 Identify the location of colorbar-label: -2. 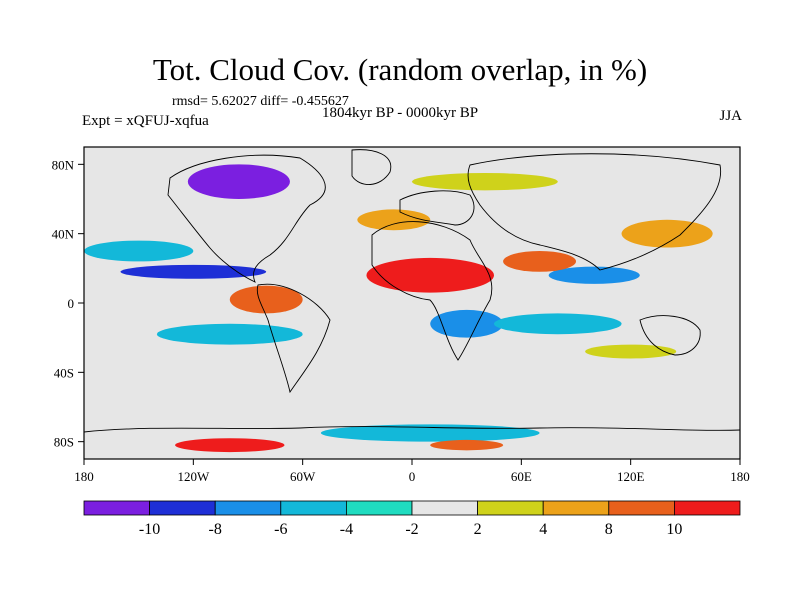
(411, 529).